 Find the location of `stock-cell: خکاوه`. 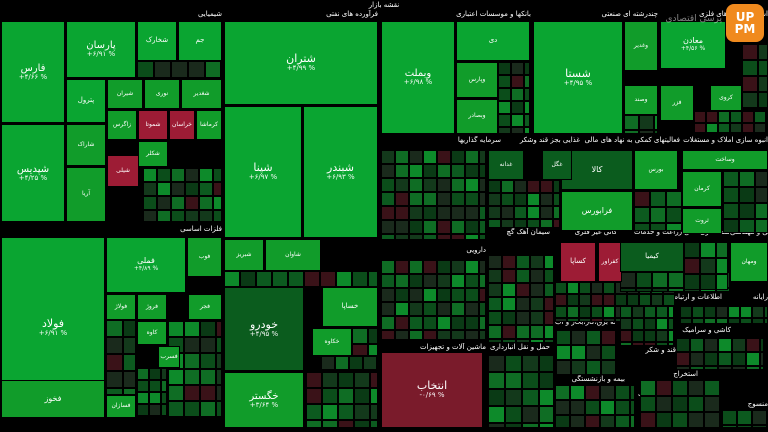

stock-cell: خکاوه is located at coordinates (332, 342).